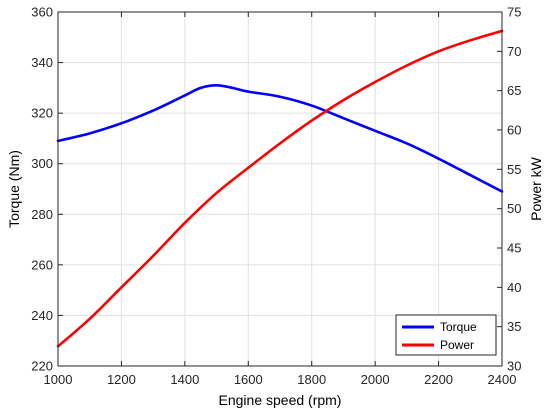  Describe the element at coordinates (514, 287) in the screenshot. I see `right-y-tick-label: 40` at that location.